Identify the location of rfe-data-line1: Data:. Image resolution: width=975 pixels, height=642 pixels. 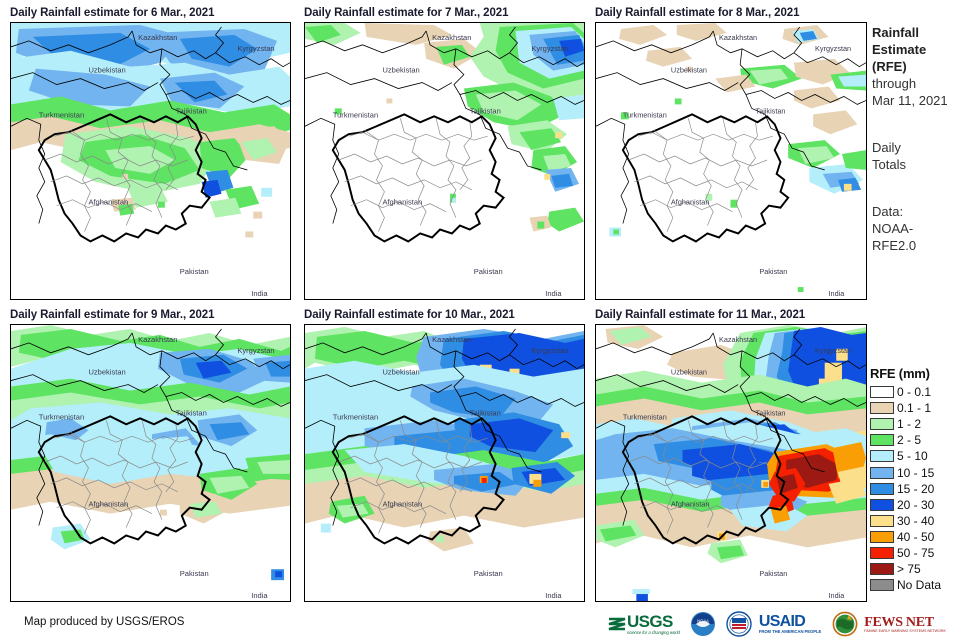
(888, 211).